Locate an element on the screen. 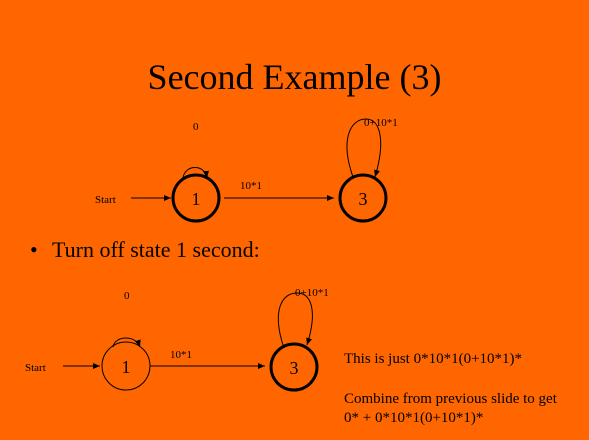 Image resolution: width=589 pixels, height=440 pixels. top-state3-loop-label: 0+10*1 is located at coordinates (381, 123).